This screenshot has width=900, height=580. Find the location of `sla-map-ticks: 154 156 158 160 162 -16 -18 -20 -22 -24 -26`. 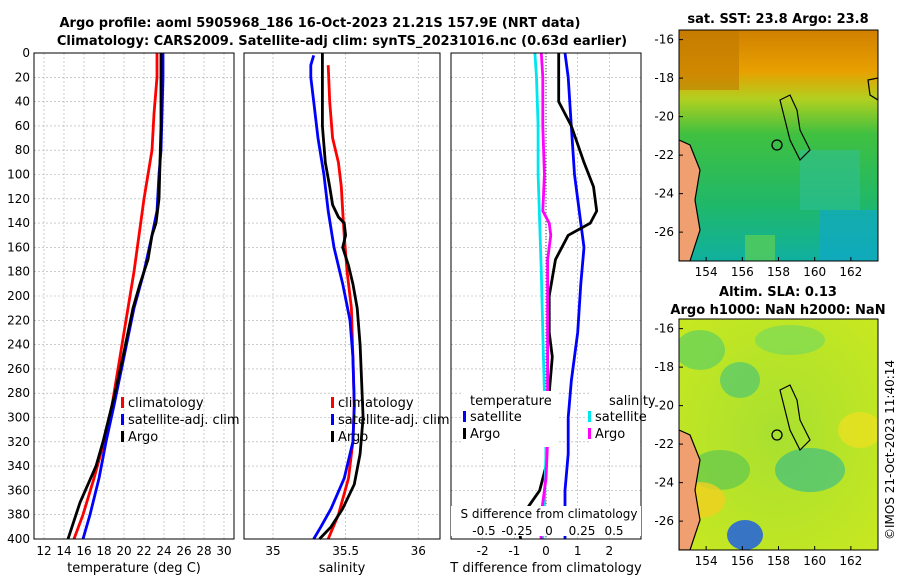

sla-map-ticks: 154 156 158 160 162 -16 -18 -20 -22 -24 -26 is located at coordinates (758, 445).